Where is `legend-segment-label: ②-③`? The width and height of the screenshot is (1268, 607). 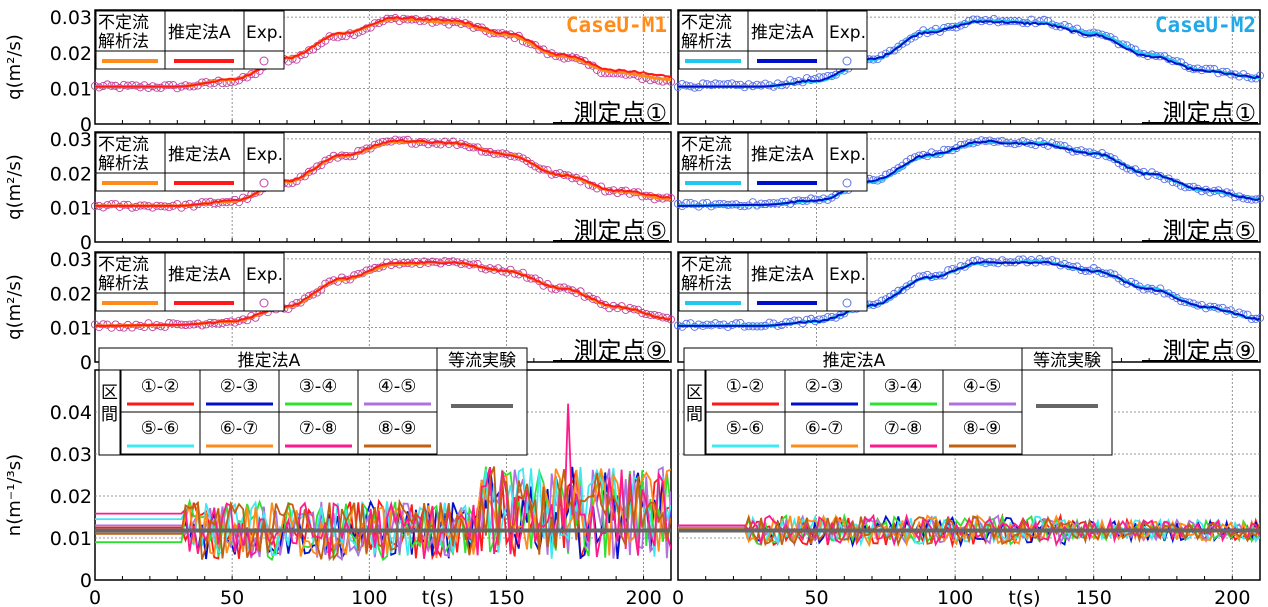 legend-segment-label: ②-③ is located at coordinates (239, 386).